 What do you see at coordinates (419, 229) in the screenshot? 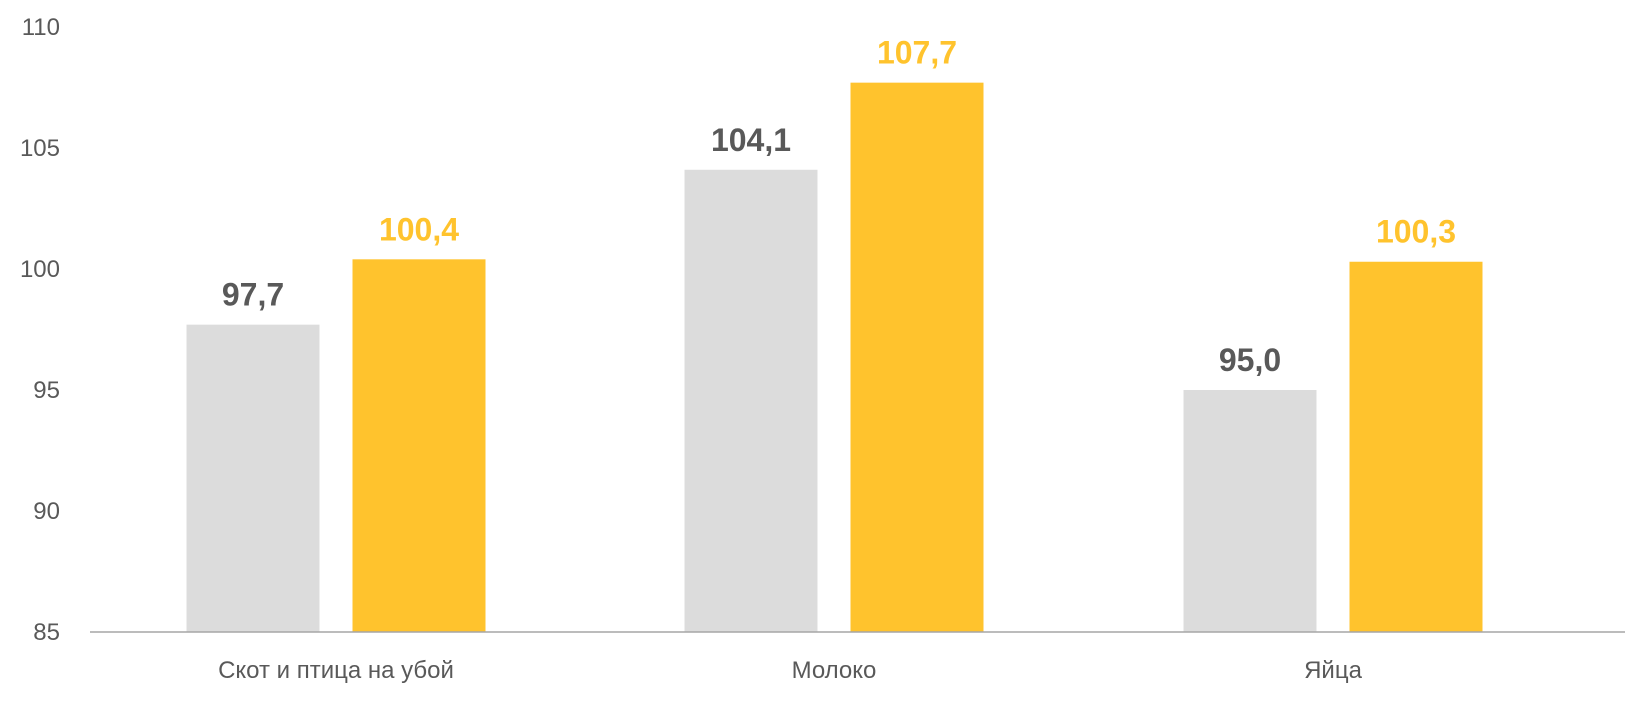
I see `data-label: 100,4` at bounding box center [419, 229].